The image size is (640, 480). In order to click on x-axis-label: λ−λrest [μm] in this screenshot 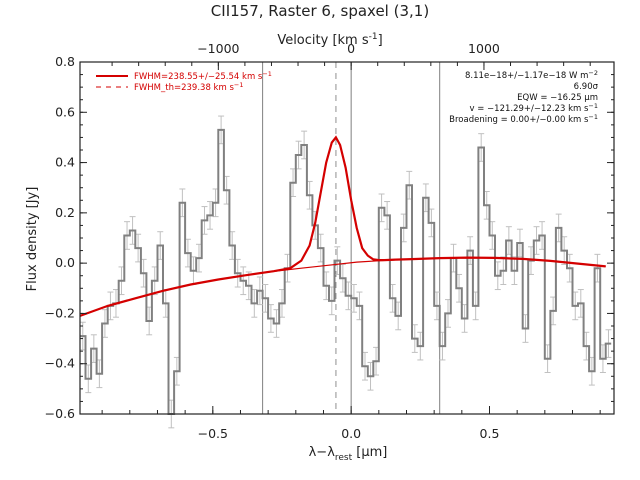, I will do `click(348, 454)`.